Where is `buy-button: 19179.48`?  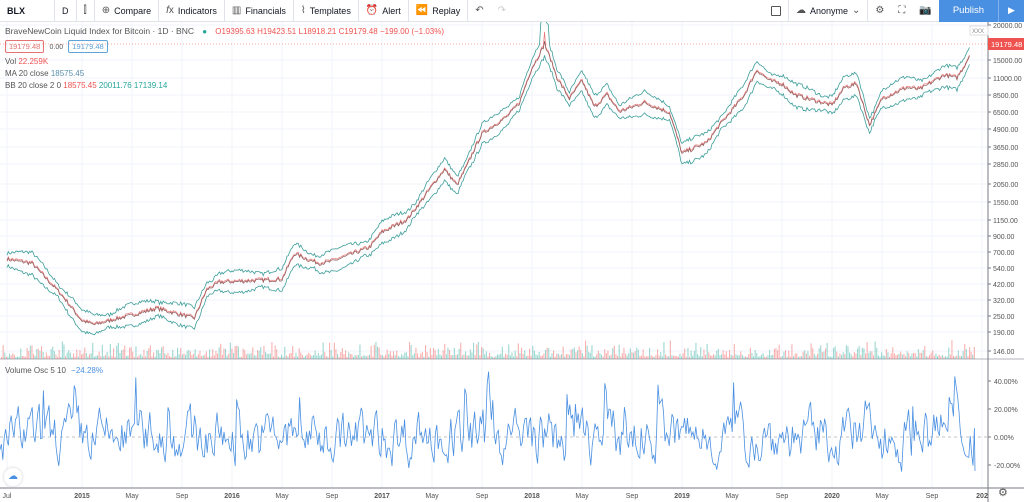 buy-button: 19179.48 is located at coordinates (88, 46).